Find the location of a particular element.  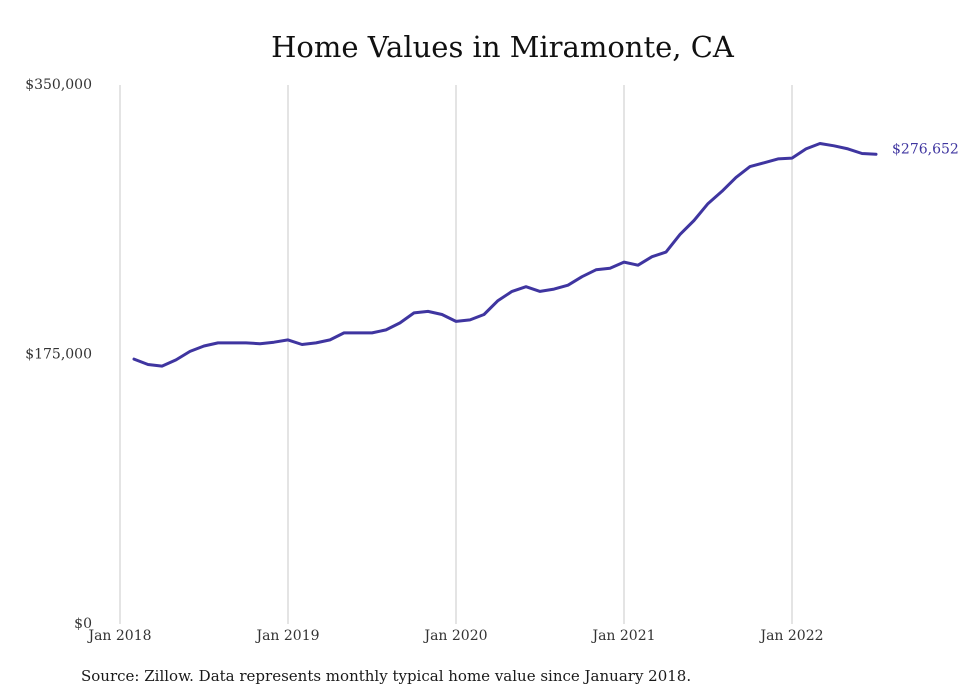

x-tick-label: Jan 2018 is located at coordinates (118, 636).